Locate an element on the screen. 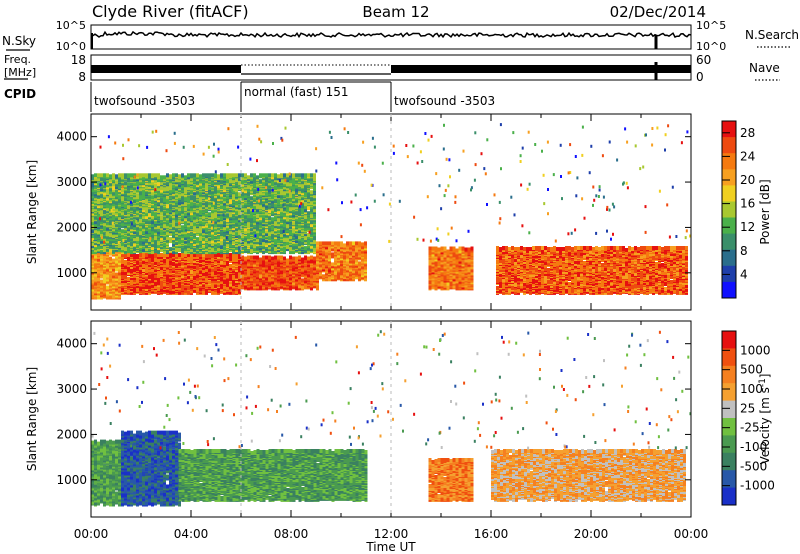 The width and height of the screenshot is (800, 554). cell-power-2004 is located at coordinates (284, 280).